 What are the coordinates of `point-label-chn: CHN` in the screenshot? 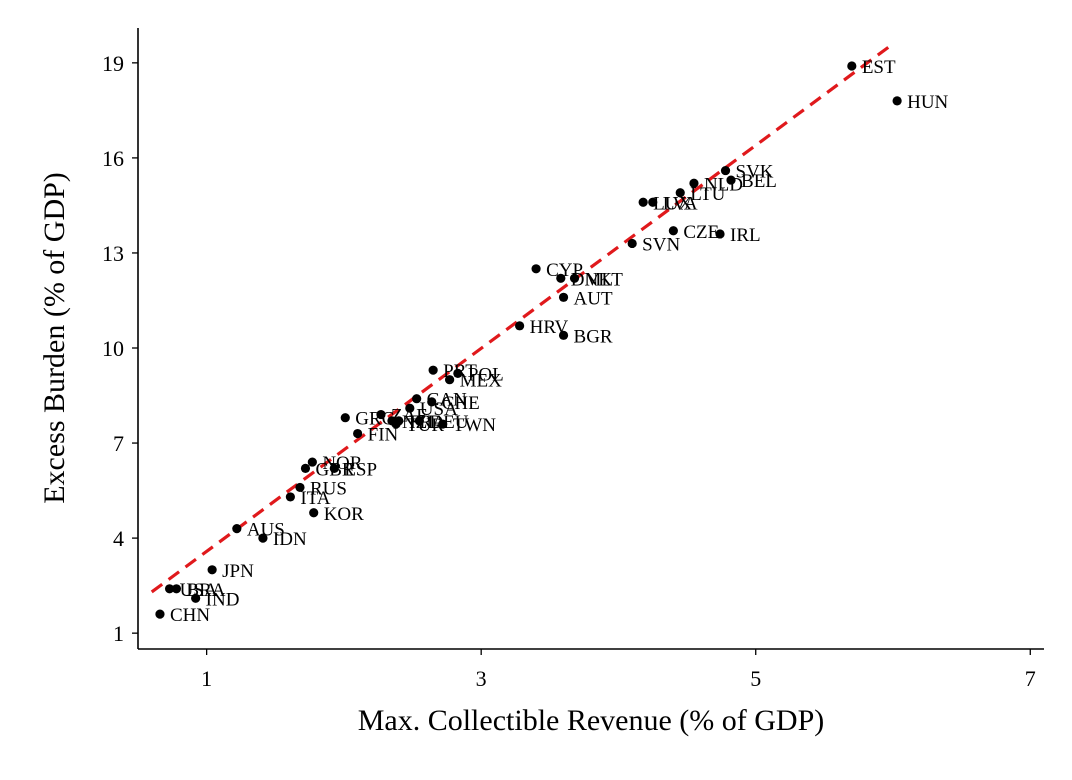 It's located at (190, 615).